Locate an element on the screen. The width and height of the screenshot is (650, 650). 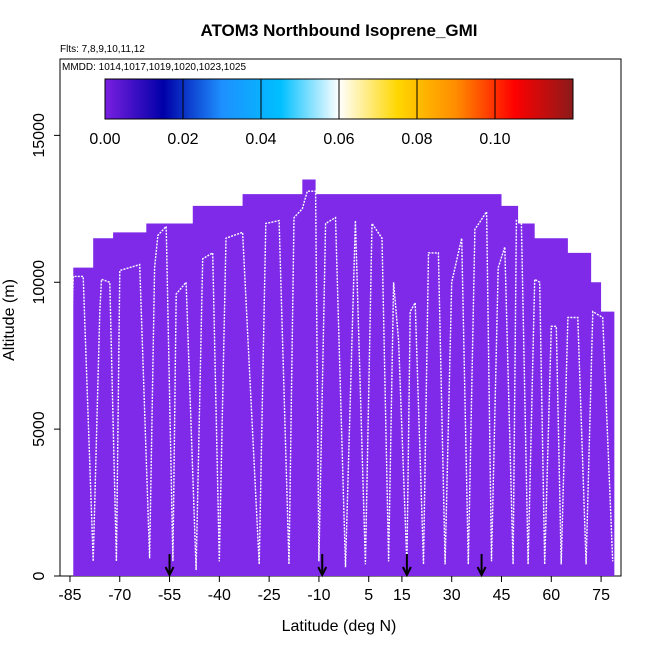
x-tick-label-9: 45 is located at coordinates (502, 595).